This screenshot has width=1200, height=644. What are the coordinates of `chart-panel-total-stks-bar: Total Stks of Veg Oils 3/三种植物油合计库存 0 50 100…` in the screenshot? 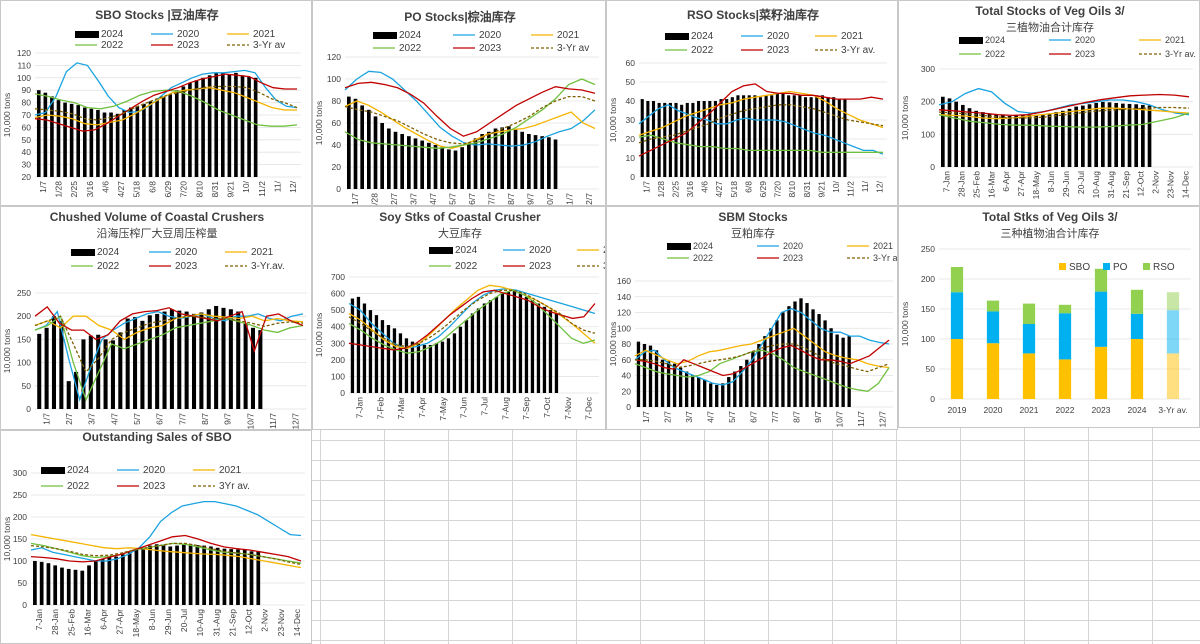 It's located at (1049, 317).